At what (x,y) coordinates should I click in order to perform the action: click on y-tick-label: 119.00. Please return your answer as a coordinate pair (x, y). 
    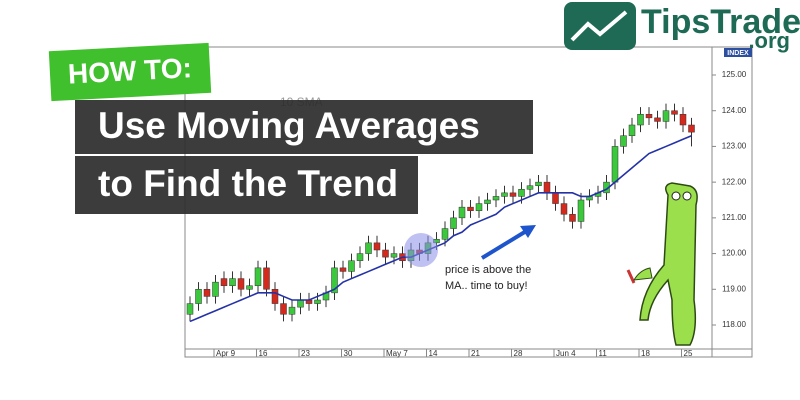
    Looking at the image, I should click on (734, 288).